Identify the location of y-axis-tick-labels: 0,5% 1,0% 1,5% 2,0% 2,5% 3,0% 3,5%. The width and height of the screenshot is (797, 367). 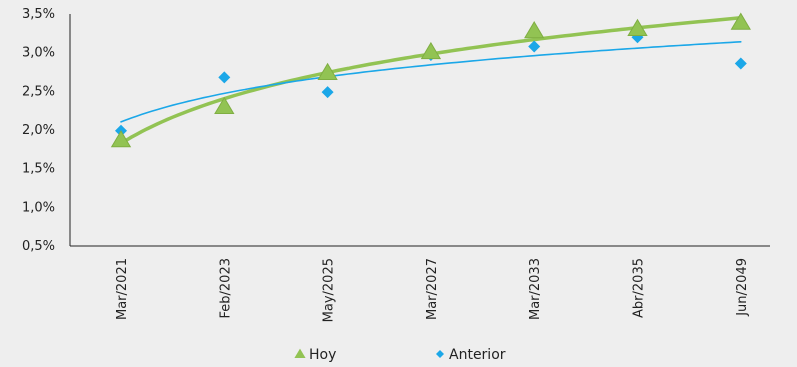
(38, 130).